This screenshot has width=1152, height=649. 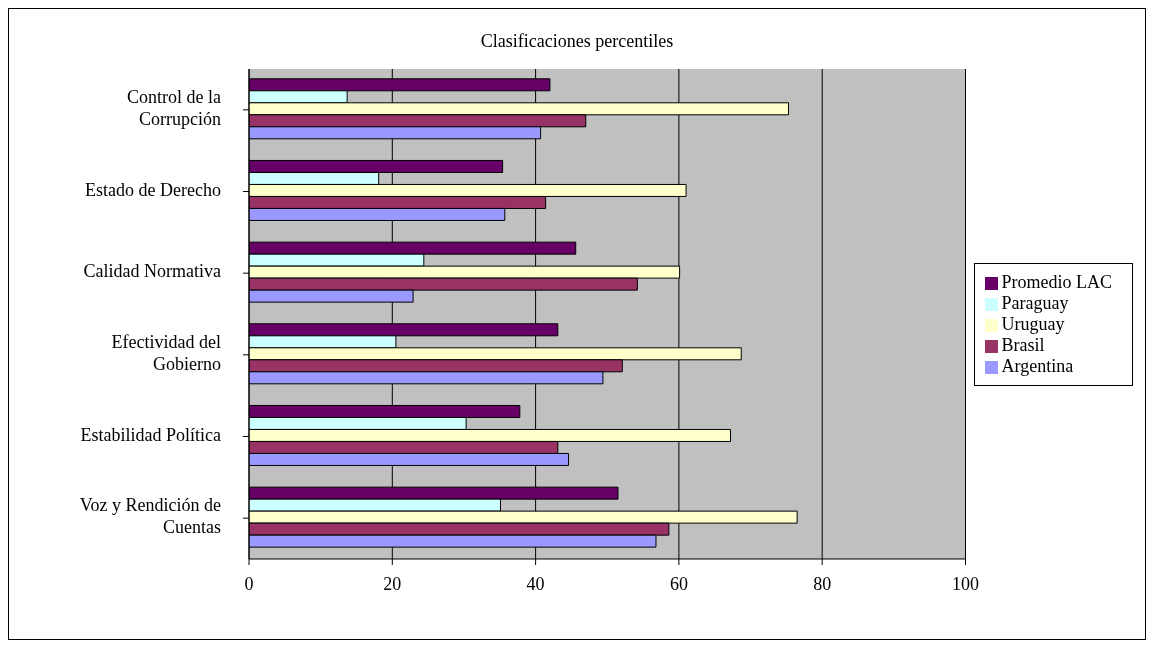 I want to click on x-tick-label: 80, so click(x=822, y=583).